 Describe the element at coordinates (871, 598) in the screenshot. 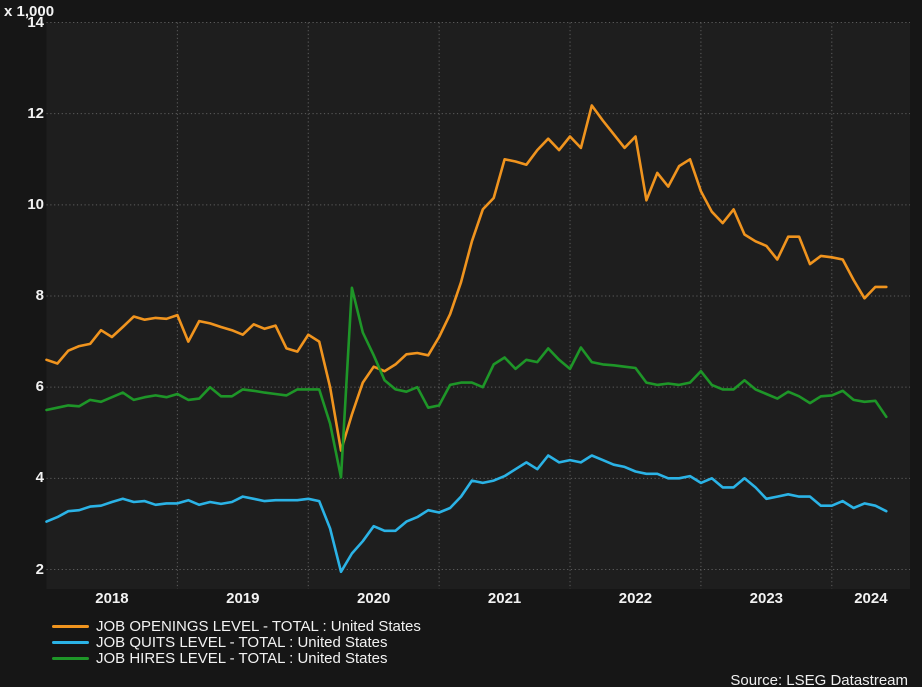

I see `x-tick-label: 2024` at that location.